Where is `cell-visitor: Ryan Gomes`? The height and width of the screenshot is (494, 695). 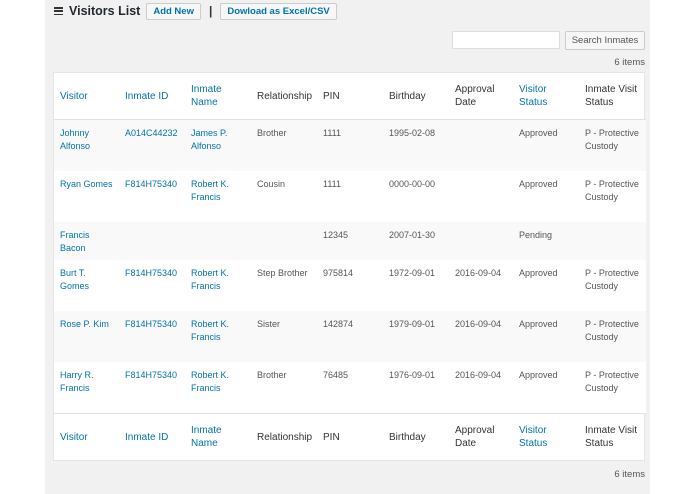
cell-visitor: Ryan Gomes is located at coordinates (86, 184).